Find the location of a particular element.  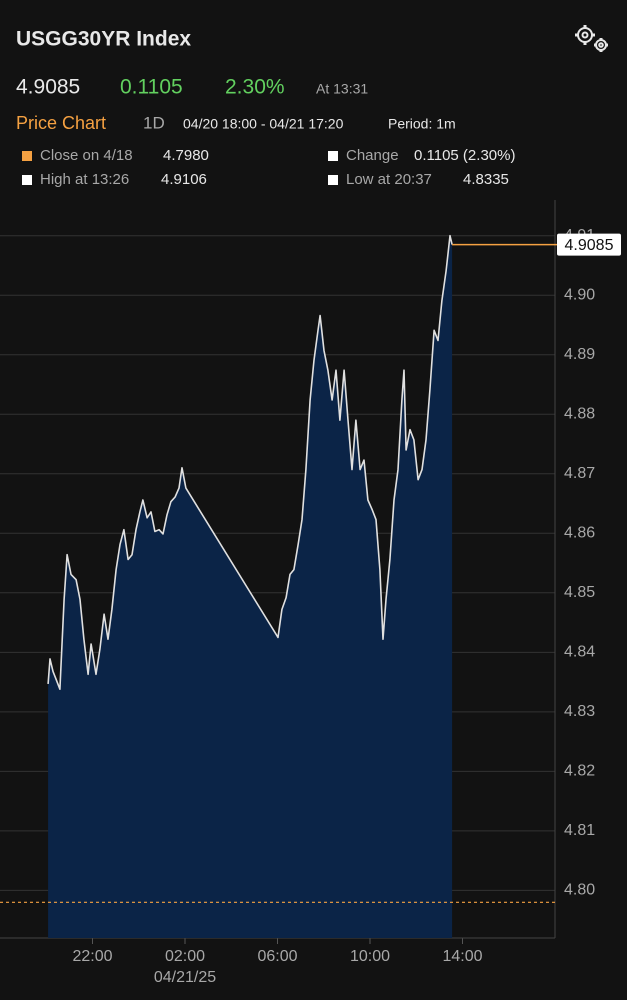

title: USGG30YR Index is located at coordinates (103, 39).